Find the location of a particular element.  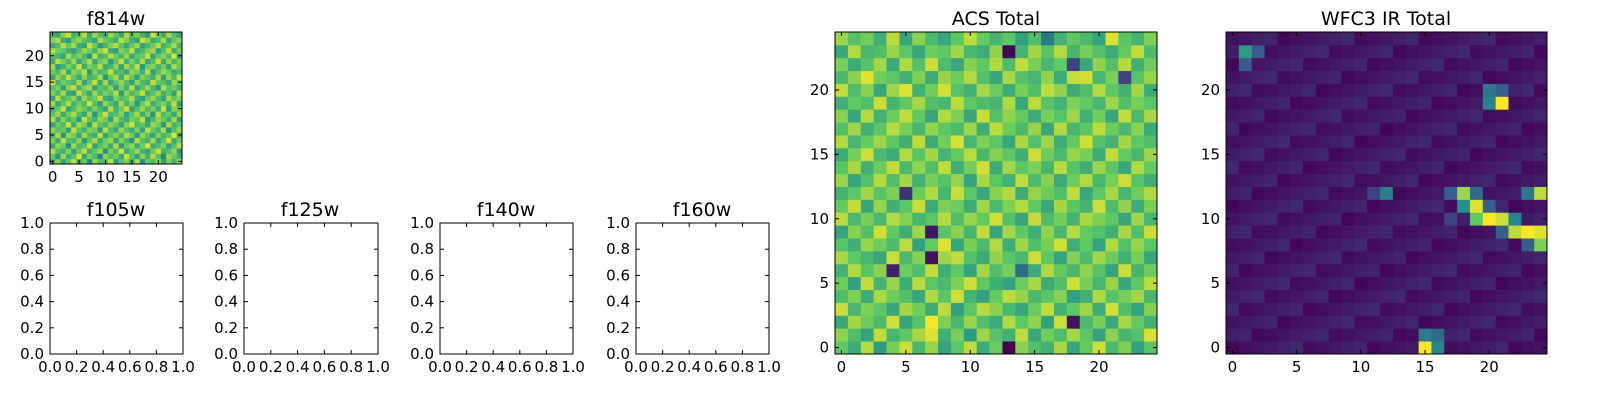

xtick-label-f125w-2: 0.4 is located at coordinates (298, 367).